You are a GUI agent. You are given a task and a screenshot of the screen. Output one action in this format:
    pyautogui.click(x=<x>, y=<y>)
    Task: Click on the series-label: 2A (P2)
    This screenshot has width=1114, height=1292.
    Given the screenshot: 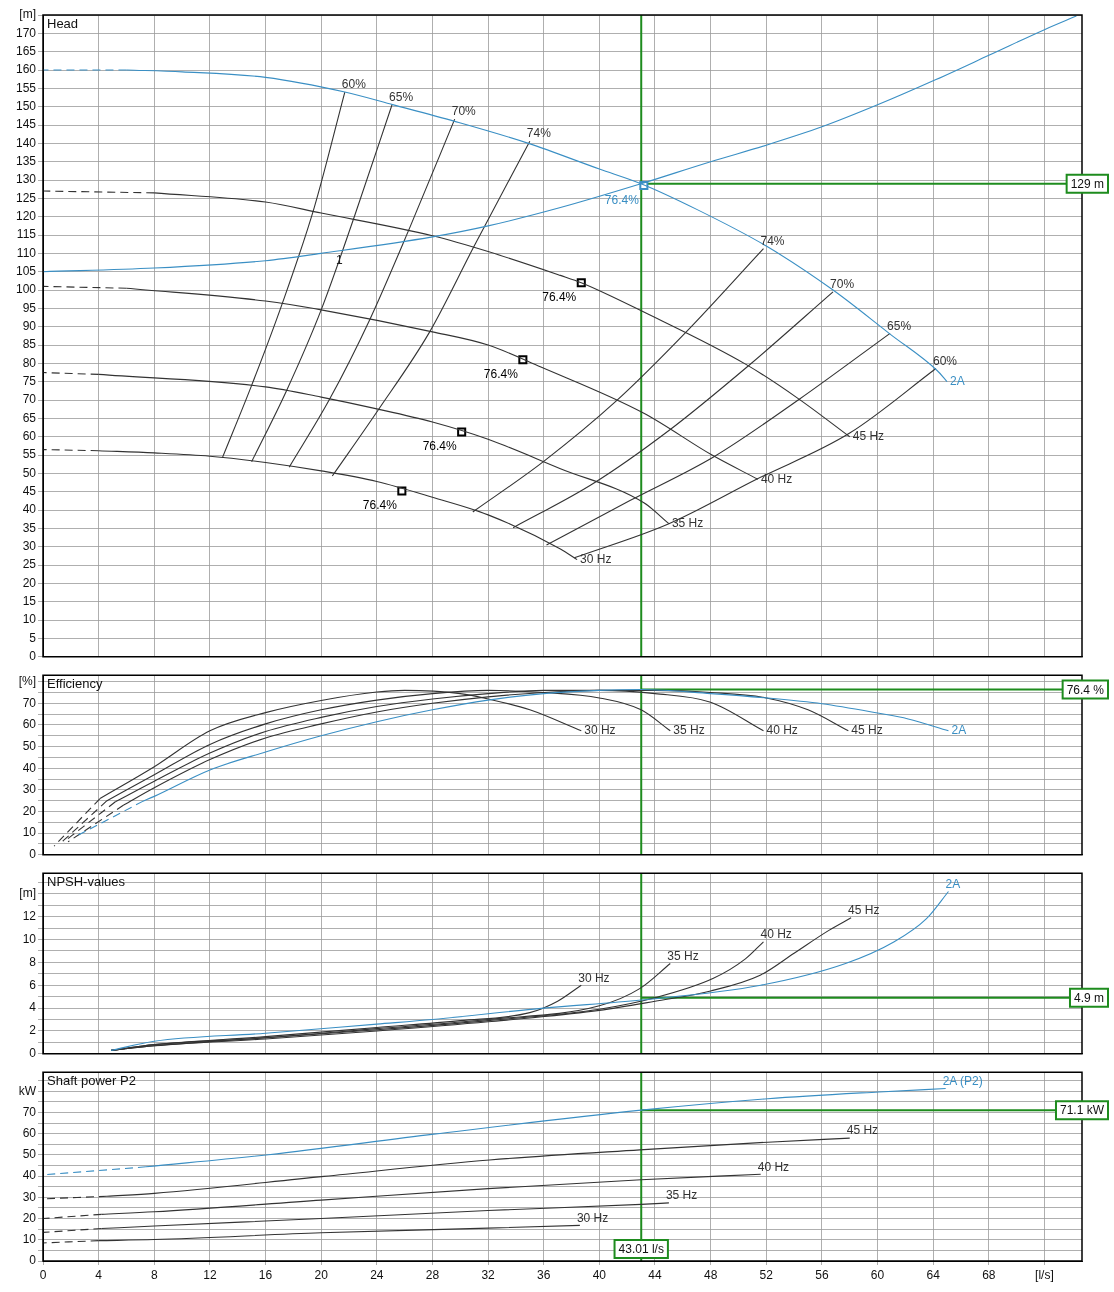 What is the action you would take?
    pyautogui.click(x=962, y=1080)
    